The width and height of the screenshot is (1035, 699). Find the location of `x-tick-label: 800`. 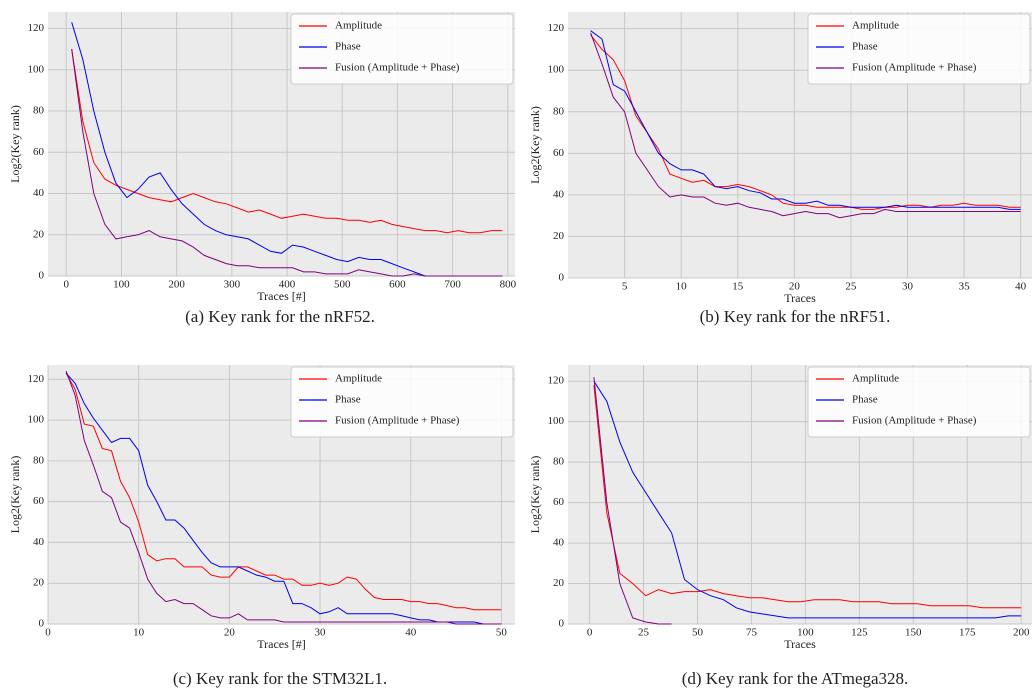

x-tick-label: 800 is located at coordinates (508, 285).